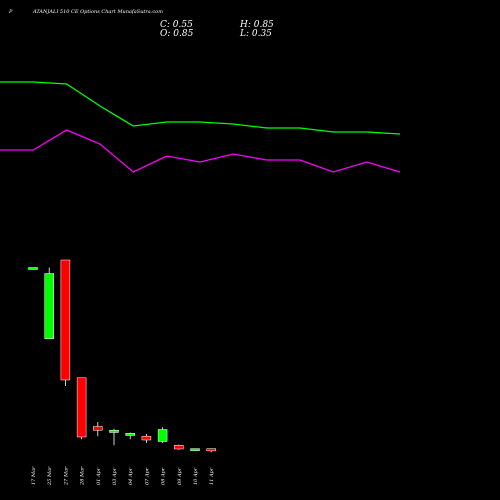 The height and width of the screenshot is (500, 500). What do you see at coordinates (147, 476) in the screenshot?
I see `x-tick-label: 07 Apr` at bounding box center [147, 476].